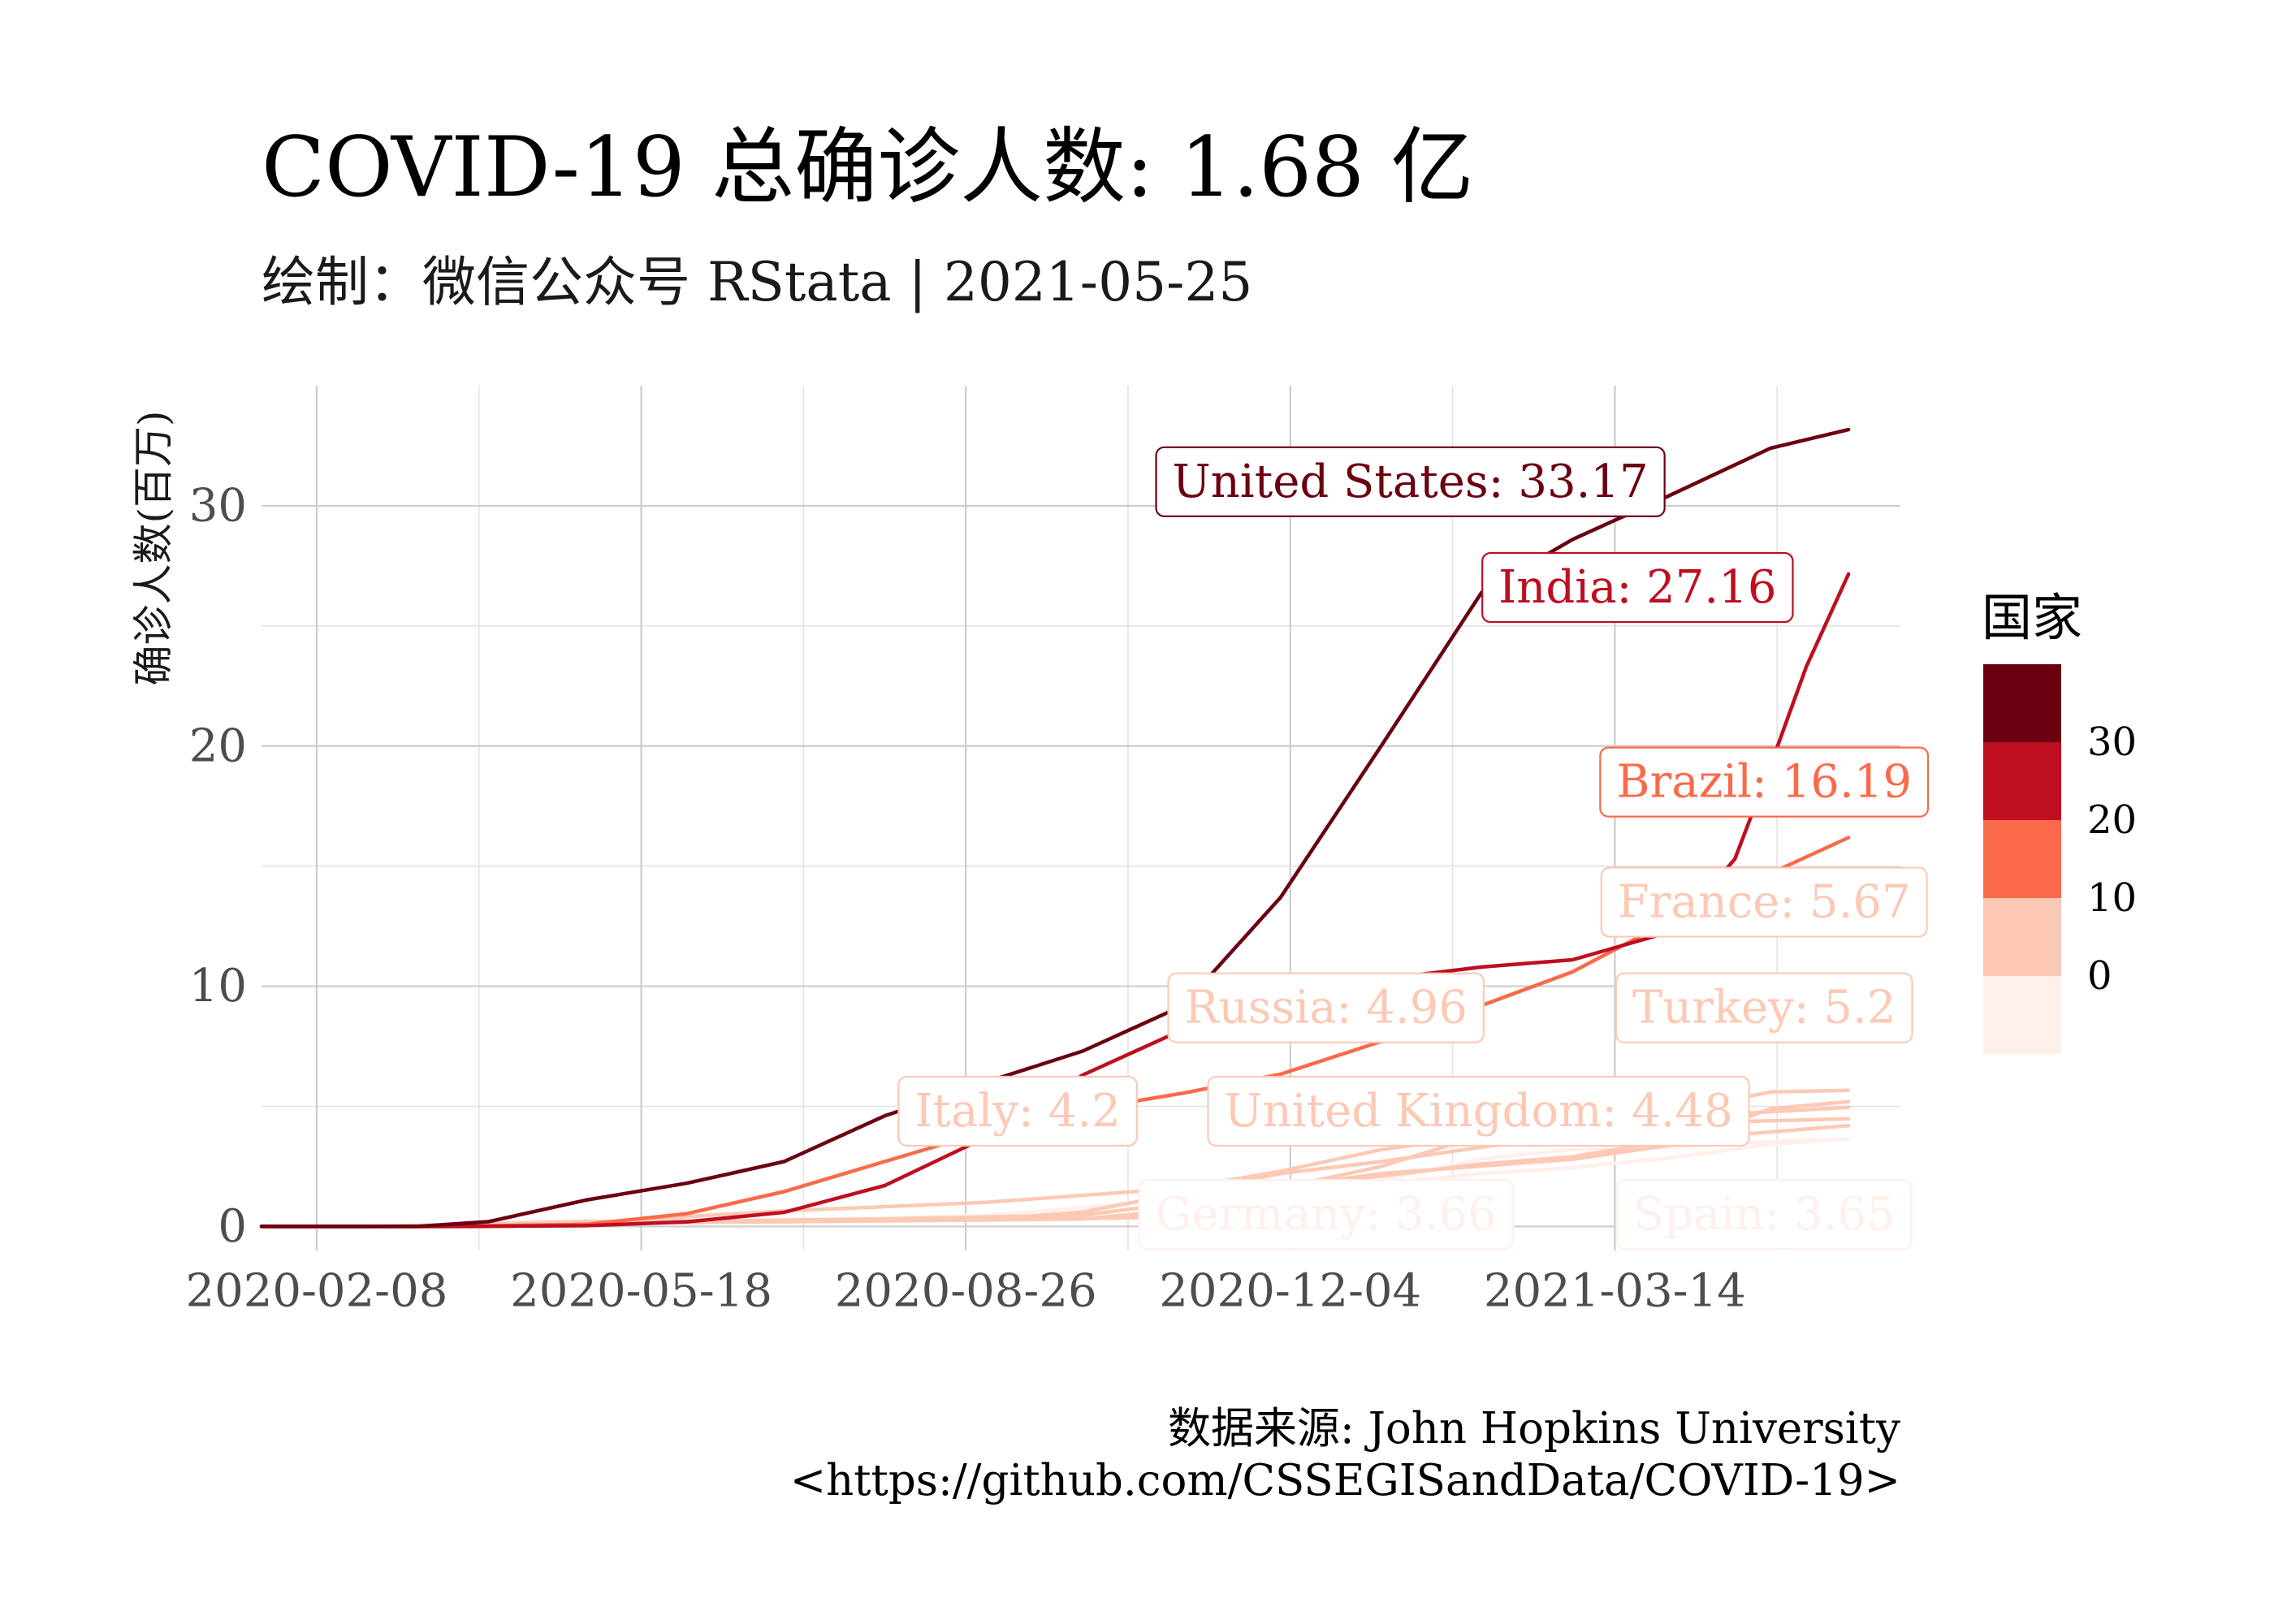 The height and width of the screenshot is (1624, 2274). I want to click on series-label-germany: Germany: 3.66, so click(1327, 1215).